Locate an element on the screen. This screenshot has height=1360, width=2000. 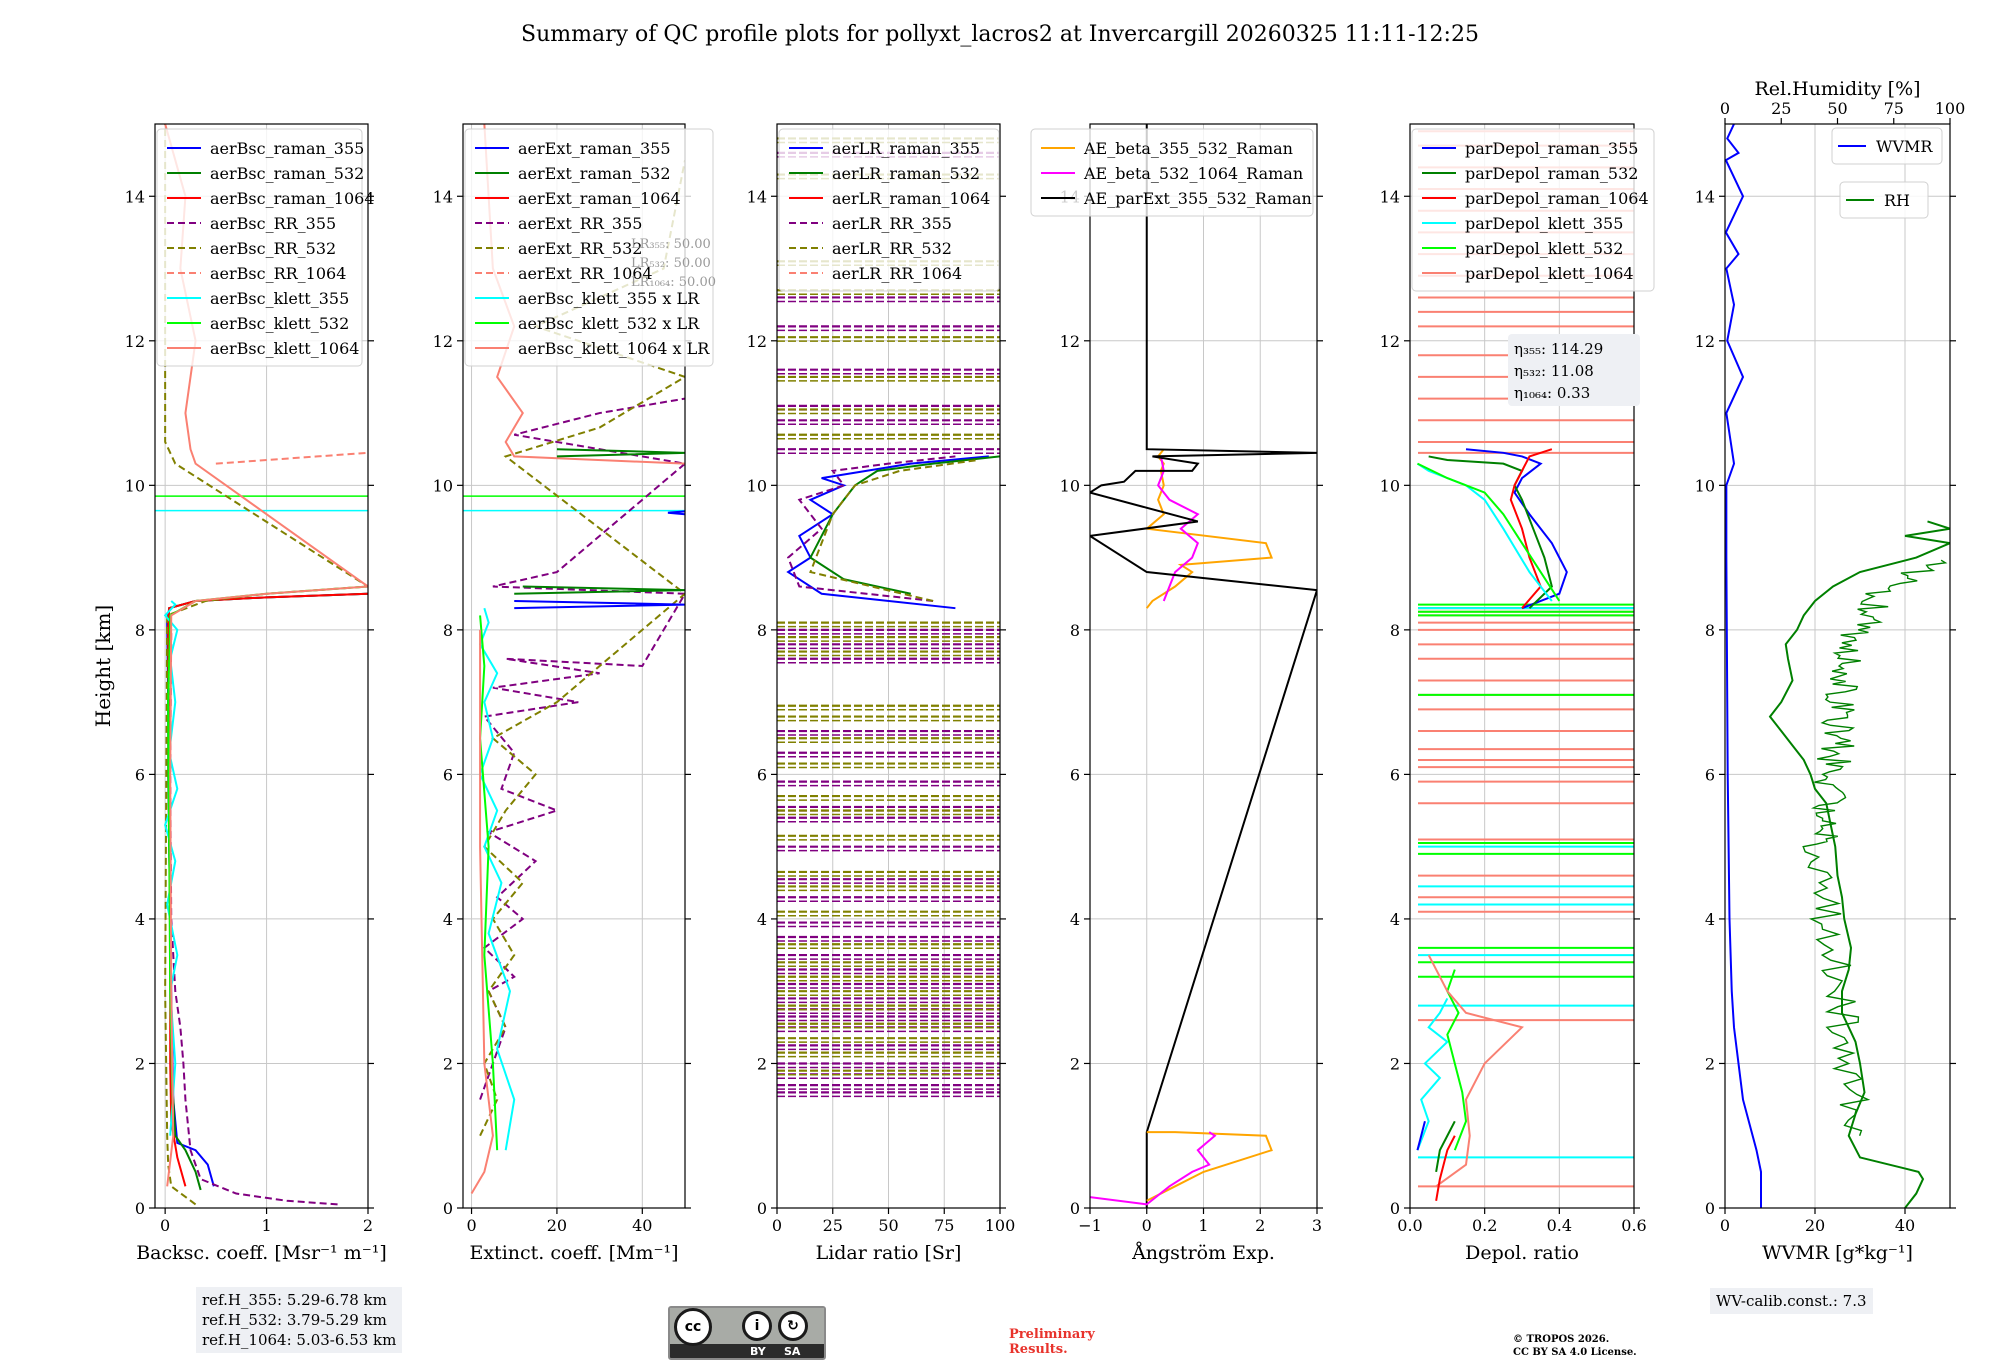
rh-noise-trace is located at coordinates (1875, 847).